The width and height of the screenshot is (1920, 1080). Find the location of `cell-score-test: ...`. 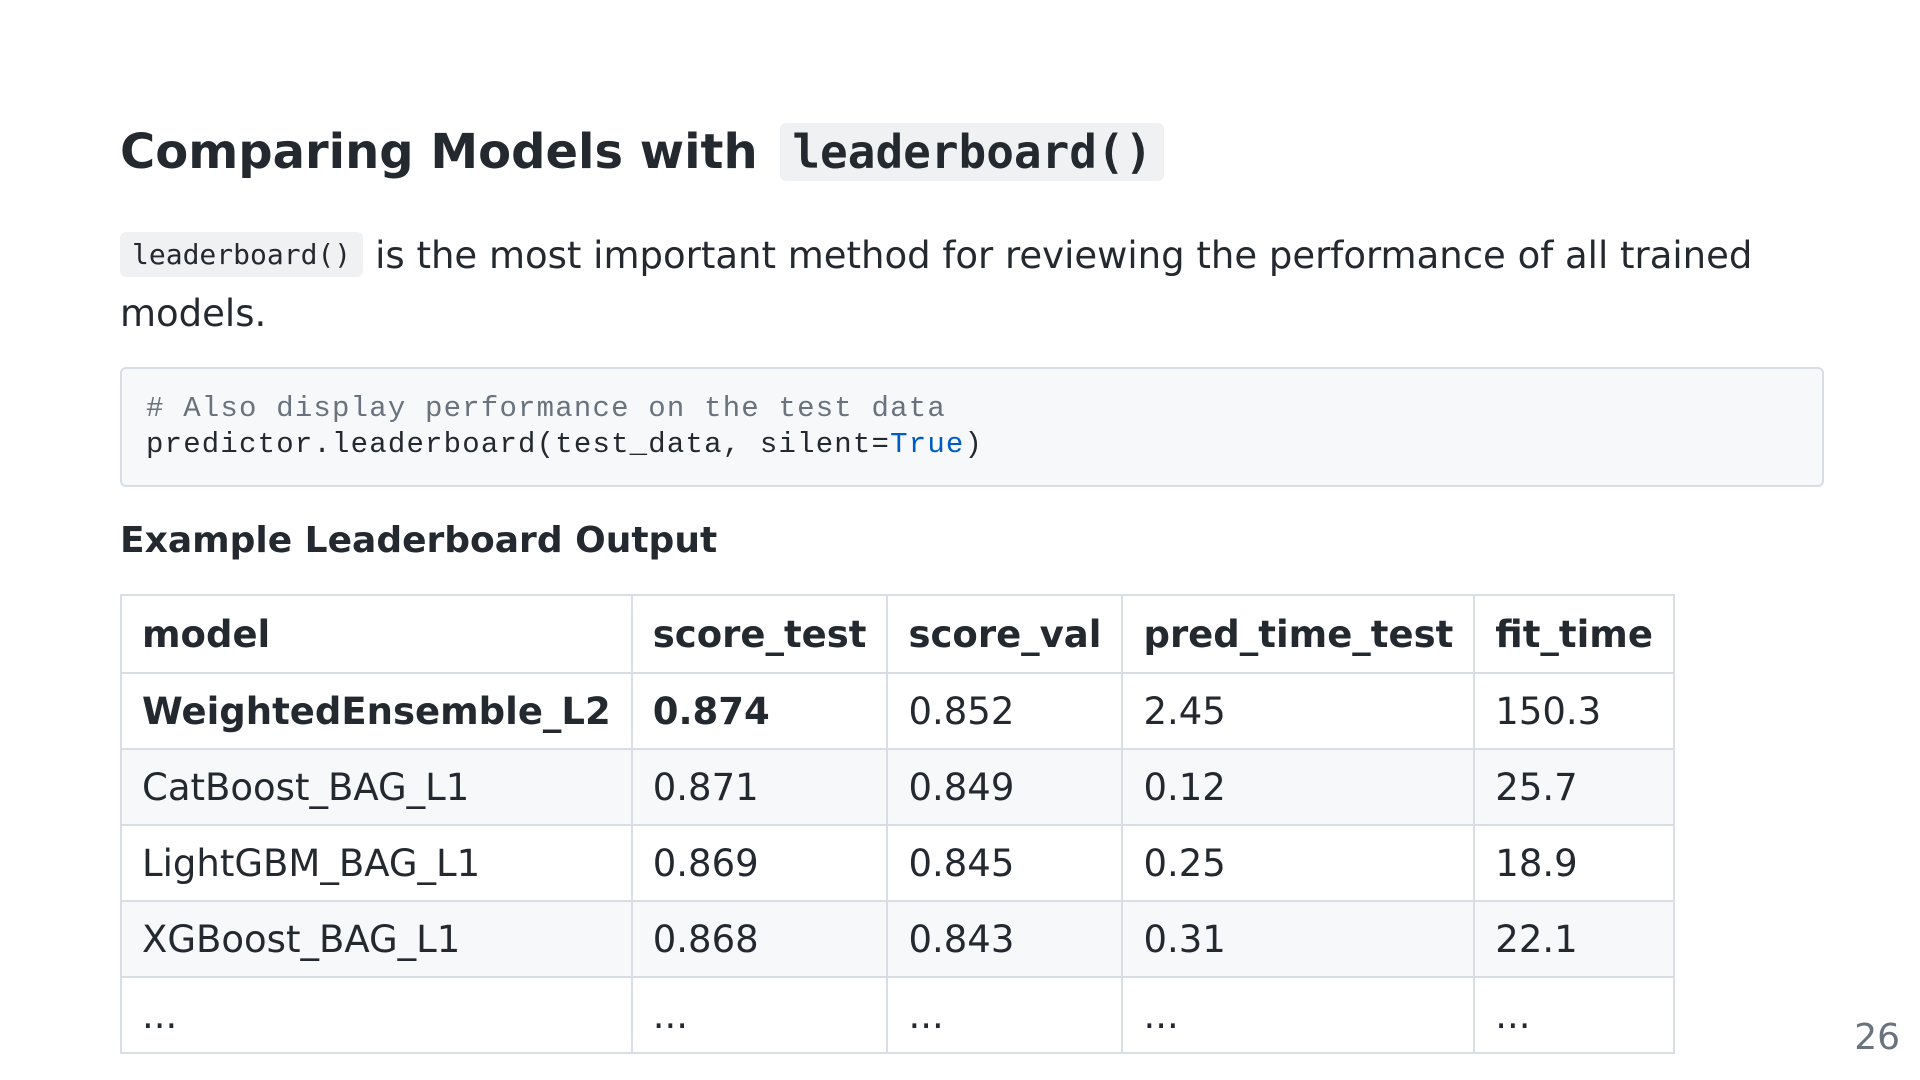

cell-score-test: ... is located at coordinates (759, 1015).